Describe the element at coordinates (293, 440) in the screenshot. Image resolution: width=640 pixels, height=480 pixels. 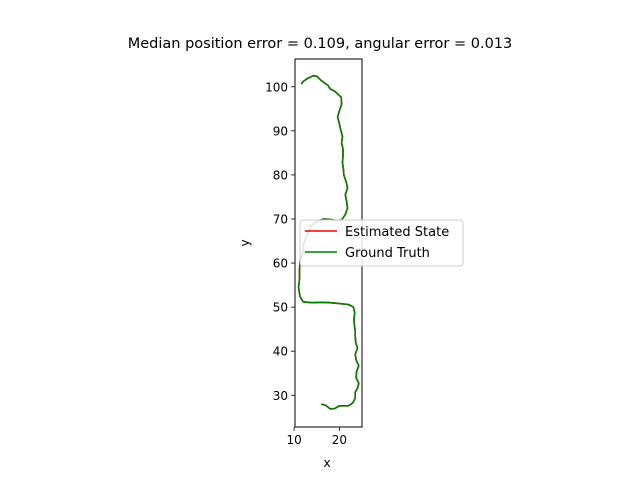
I see `x-tick-label: 10` at that location.